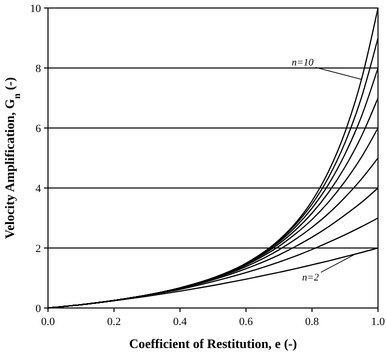 The image size is (386, 358). I want to click on x-tick-label: 0.8, so click(312, 322).